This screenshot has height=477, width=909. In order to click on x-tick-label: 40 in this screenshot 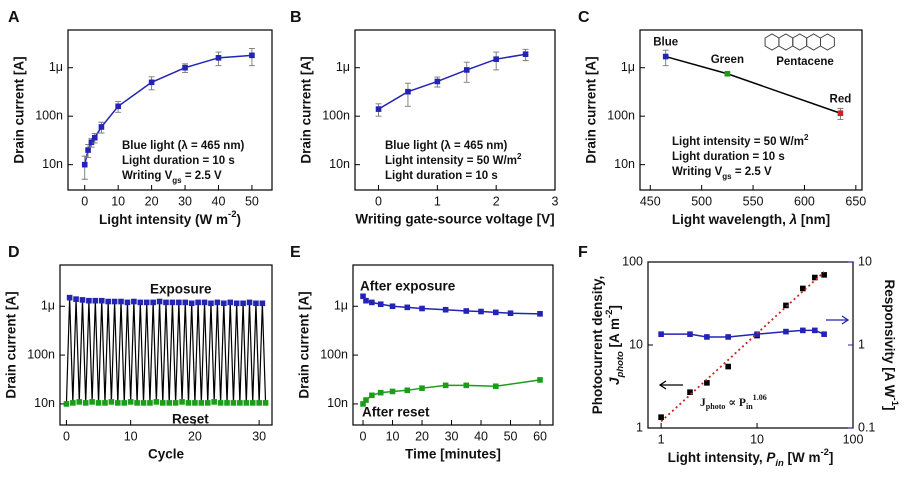, I will do `click(219, 201)`.